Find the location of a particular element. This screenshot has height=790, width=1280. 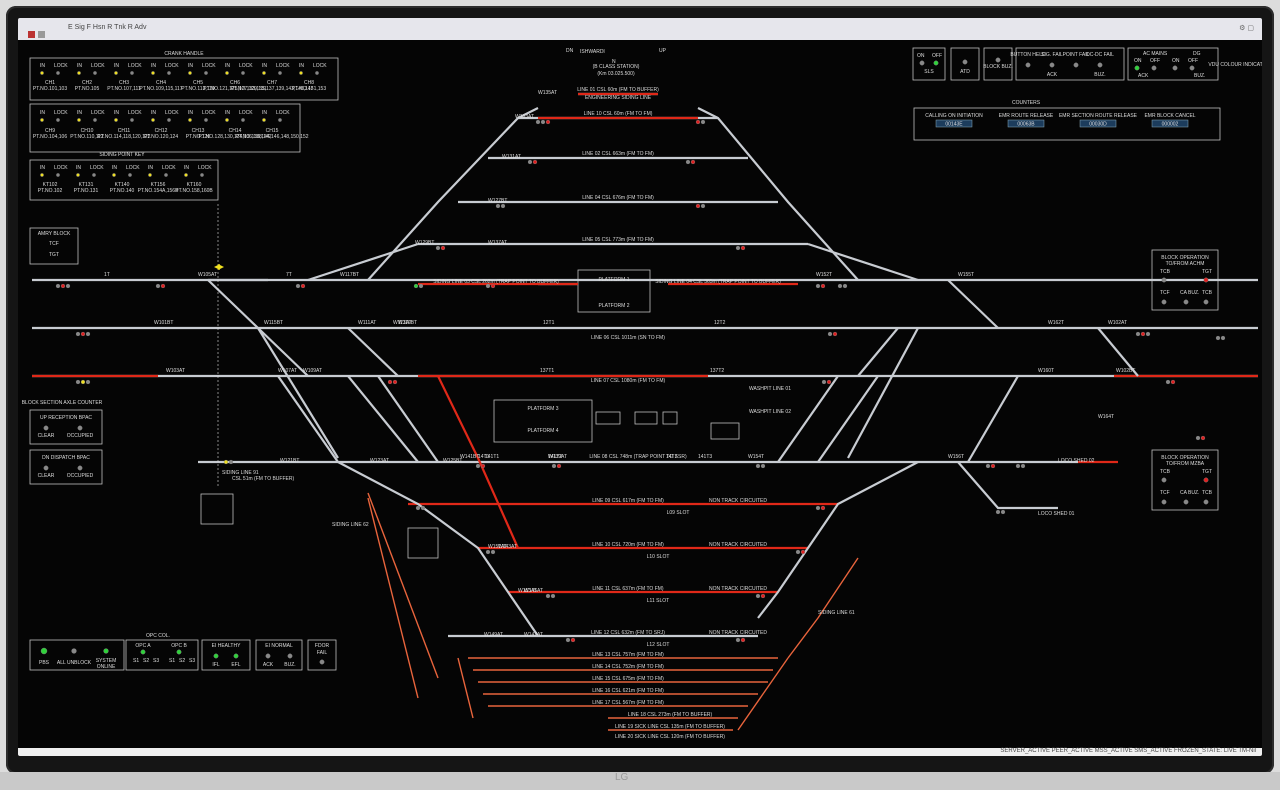

sls-on-indicator is located at coordinates (922, 63).